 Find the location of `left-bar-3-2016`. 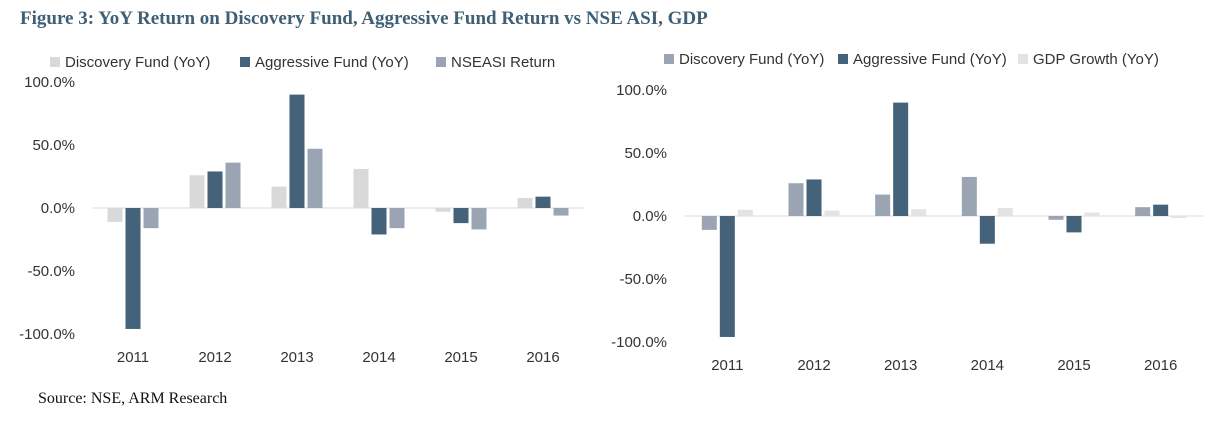

left-bar-3-2016 is located at coordinates (561, 212).